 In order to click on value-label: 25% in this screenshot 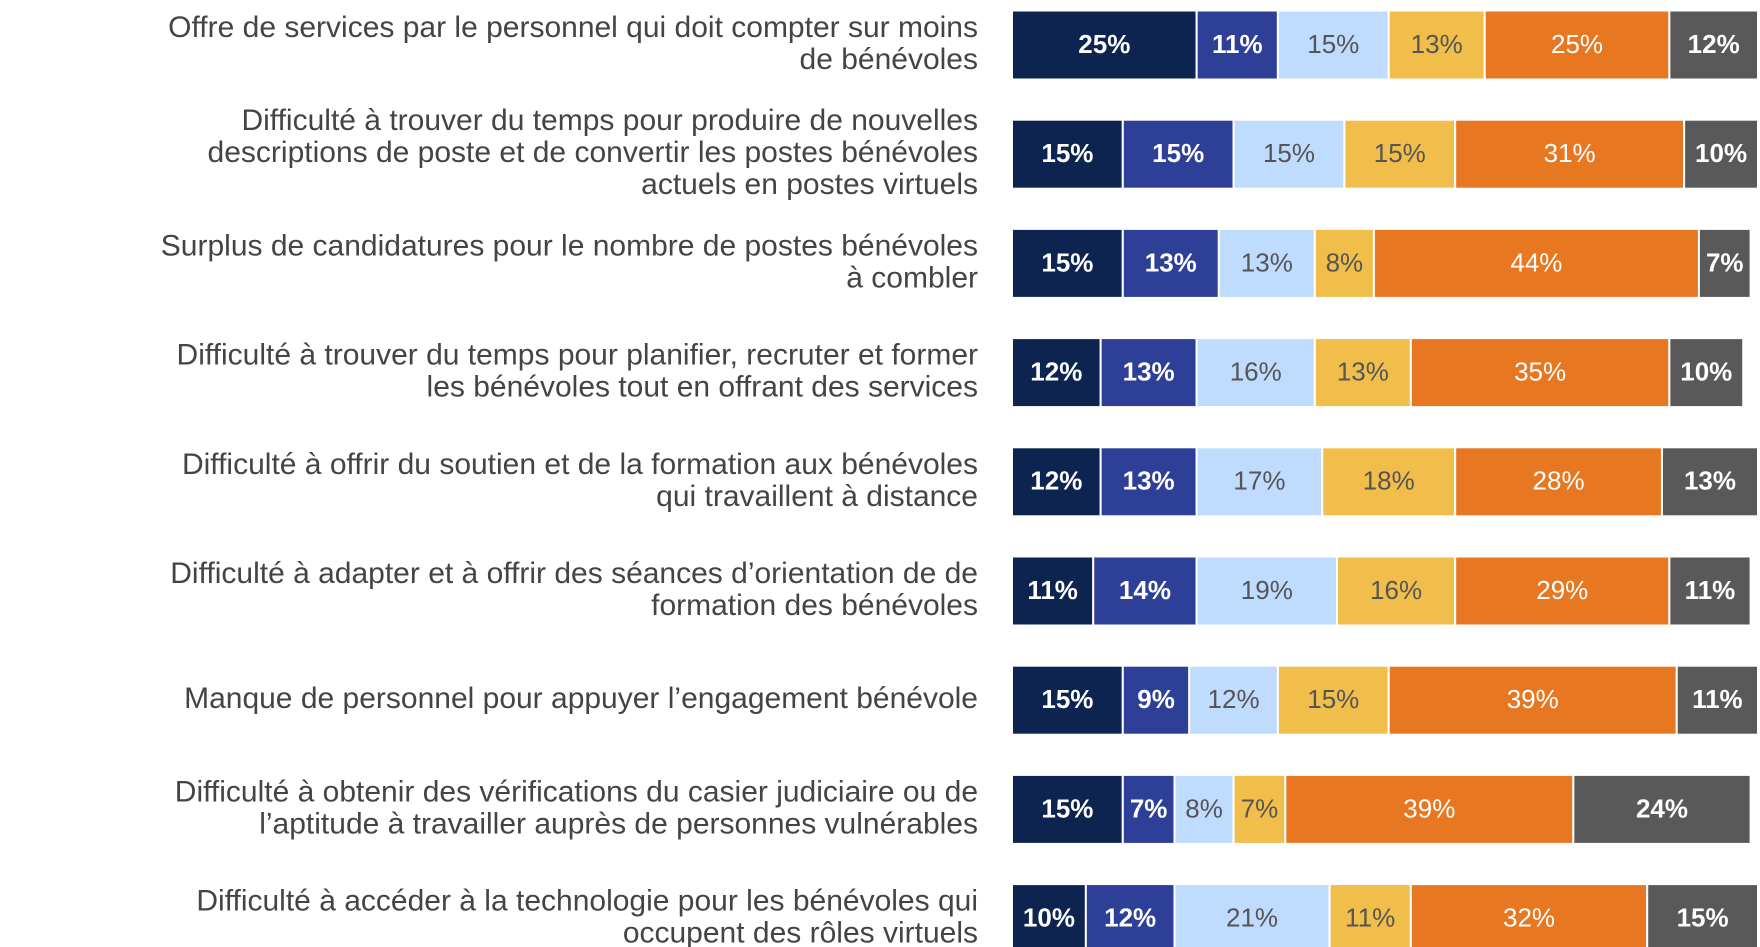, I will do `click(1104, 44)`.